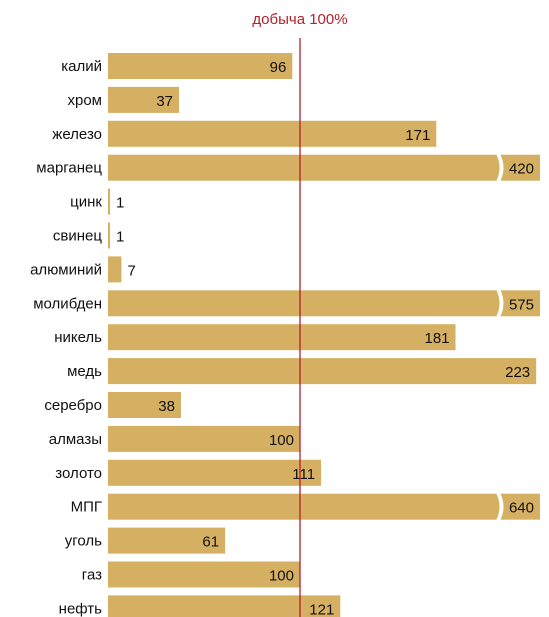  I want to click on value-label: 96, so click(278, 67).